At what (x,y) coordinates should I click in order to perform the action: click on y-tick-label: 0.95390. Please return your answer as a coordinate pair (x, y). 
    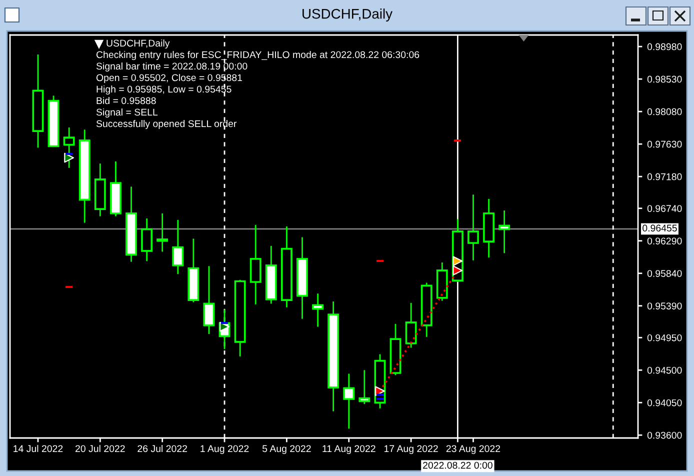
    Looking at the image, I should click on (664, 306).